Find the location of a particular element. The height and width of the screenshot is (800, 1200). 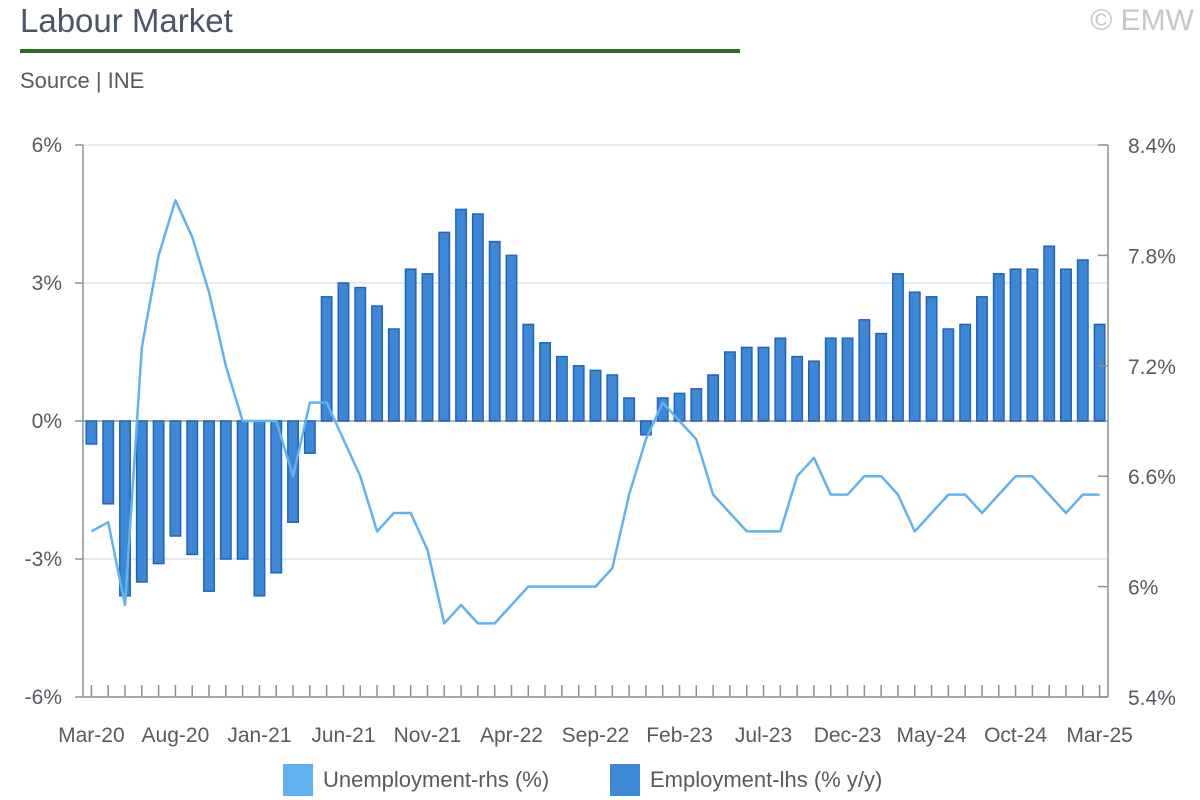

y-left-tick-label: 3% is located at coordinates (47, 283).